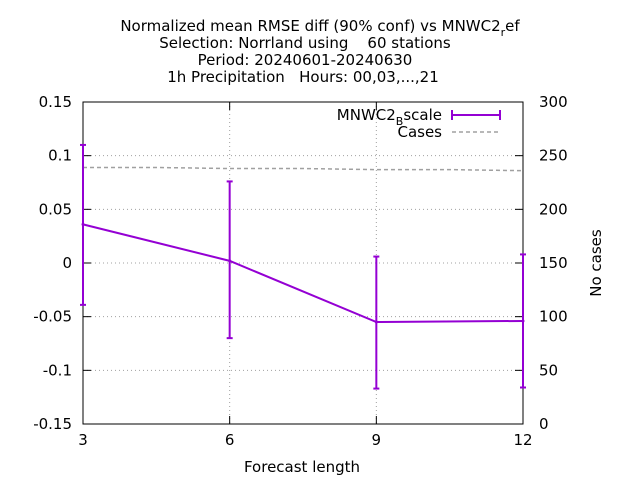 Image resolution: width=640 pixels, height=480 pixels. Describe the element at coordinates (553, 209) in the screenshot. I see `y2-tick-label: 200` at that location.